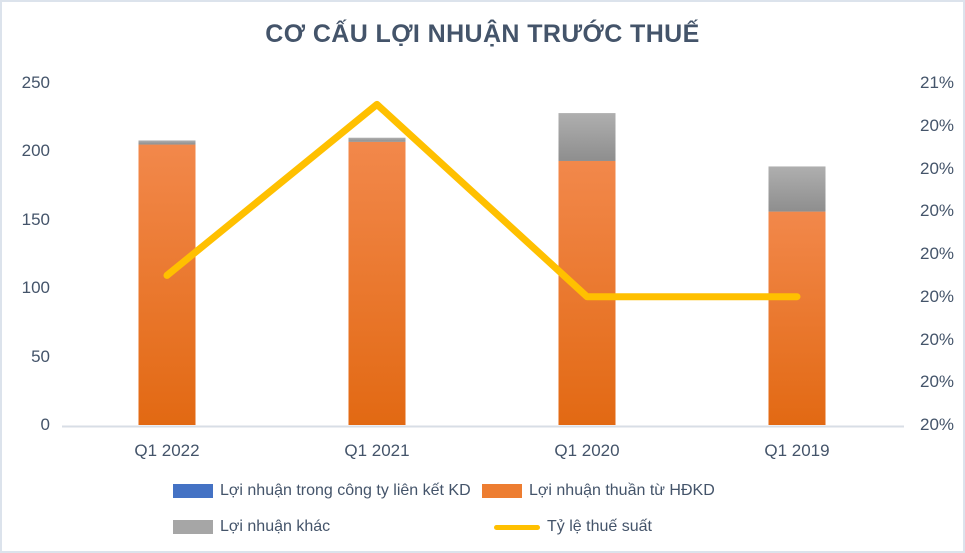 The width and height of the screenshot is (965, 553). What do you see at coordinates (482, 34) in the screenshot?
I see `chart-title: CƠ CẤU LỢI NHUẬN TRƯỚC THUẾ` at bounding box center [482, 34].